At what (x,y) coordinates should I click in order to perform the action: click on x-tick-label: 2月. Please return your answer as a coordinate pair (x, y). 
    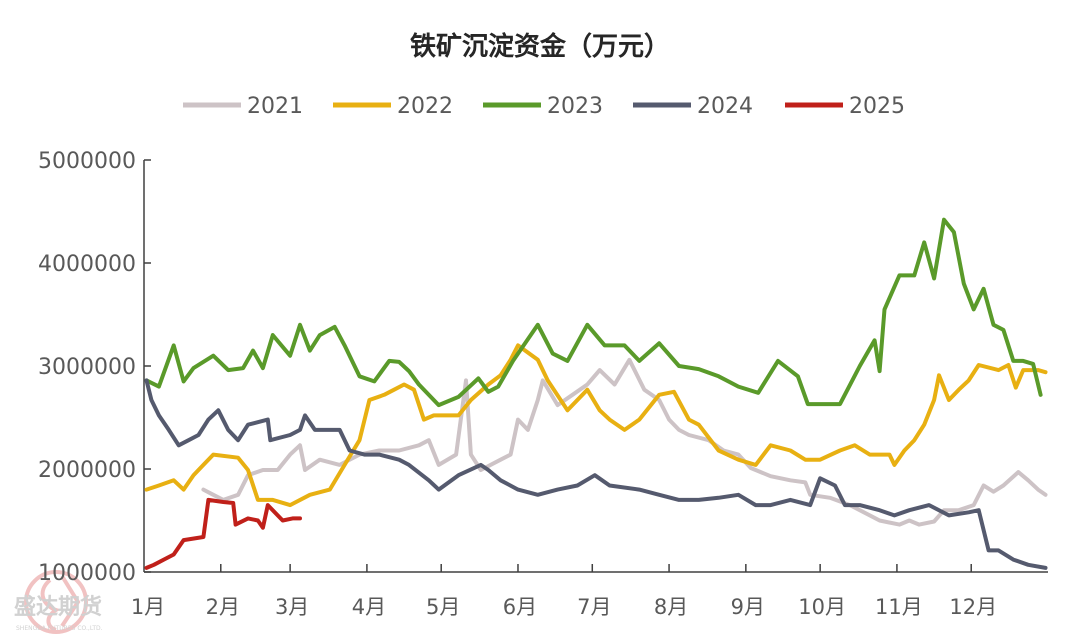
    Looking at the image, I should click on (223, 607).